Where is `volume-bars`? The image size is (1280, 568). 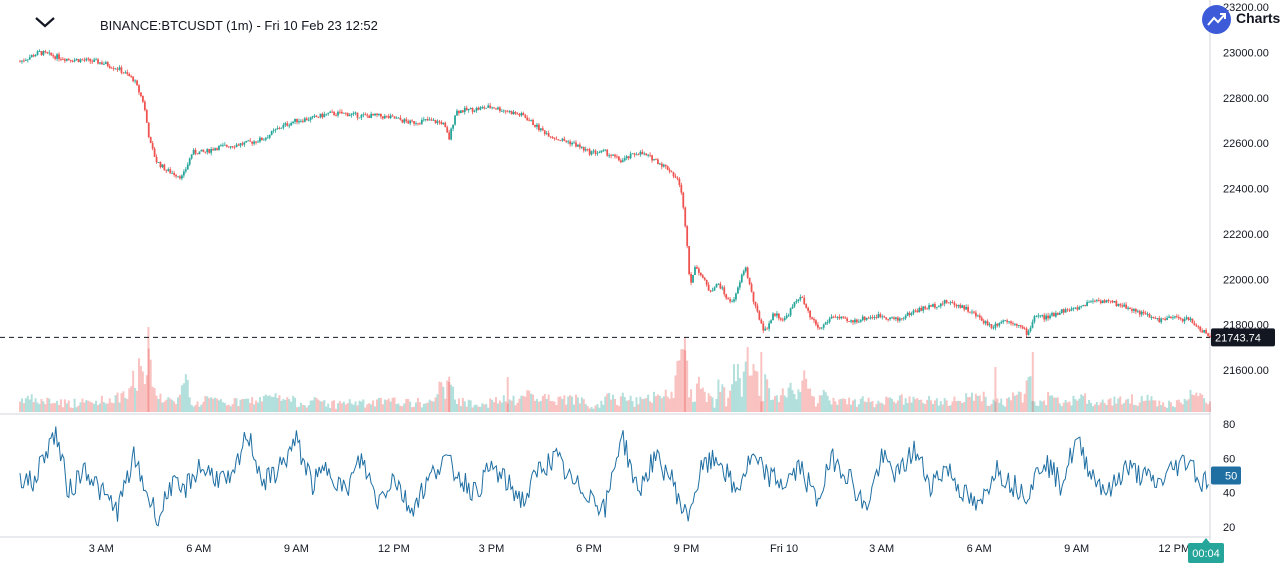
volume-bars is located at coordinates (615, 369).